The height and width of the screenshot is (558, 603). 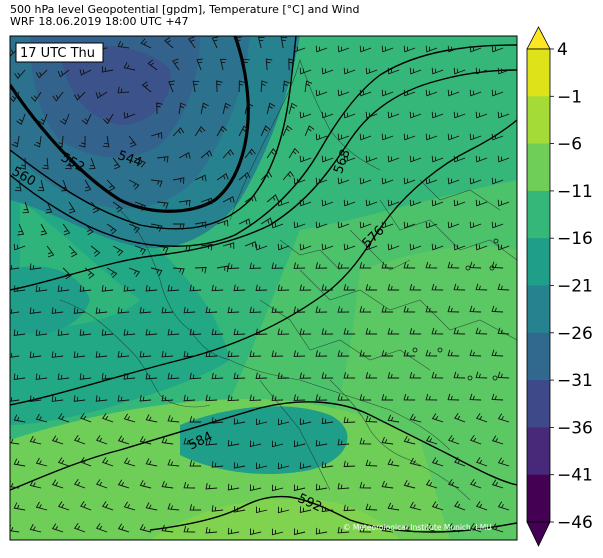 I want to click on colorbar-tick-label: −26, so click(x=575, y=334).